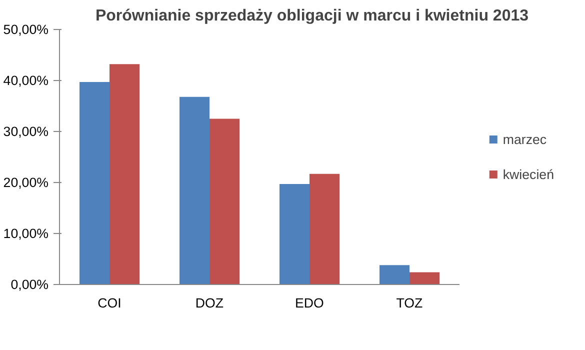 This screenshot has height=350, width=585. I want to click on legend-label: marzec, so click(524, 139).